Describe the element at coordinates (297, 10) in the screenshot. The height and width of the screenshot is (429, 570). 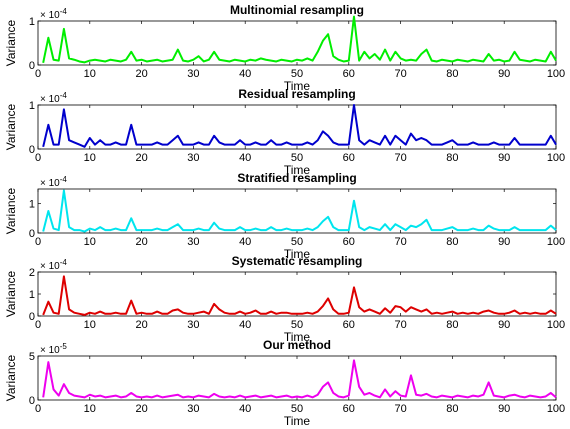
I see `chart-title: Multinomial resampling` at that location.